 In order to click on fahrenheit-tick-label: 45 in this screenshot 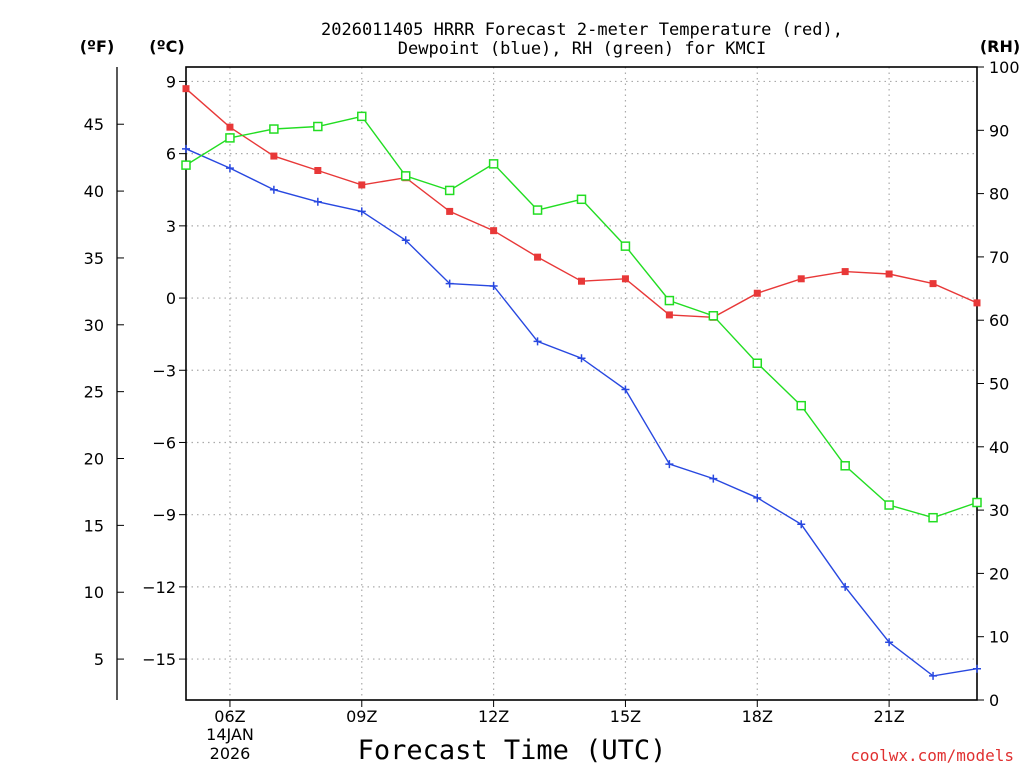, I will do `click(94, 124)`.